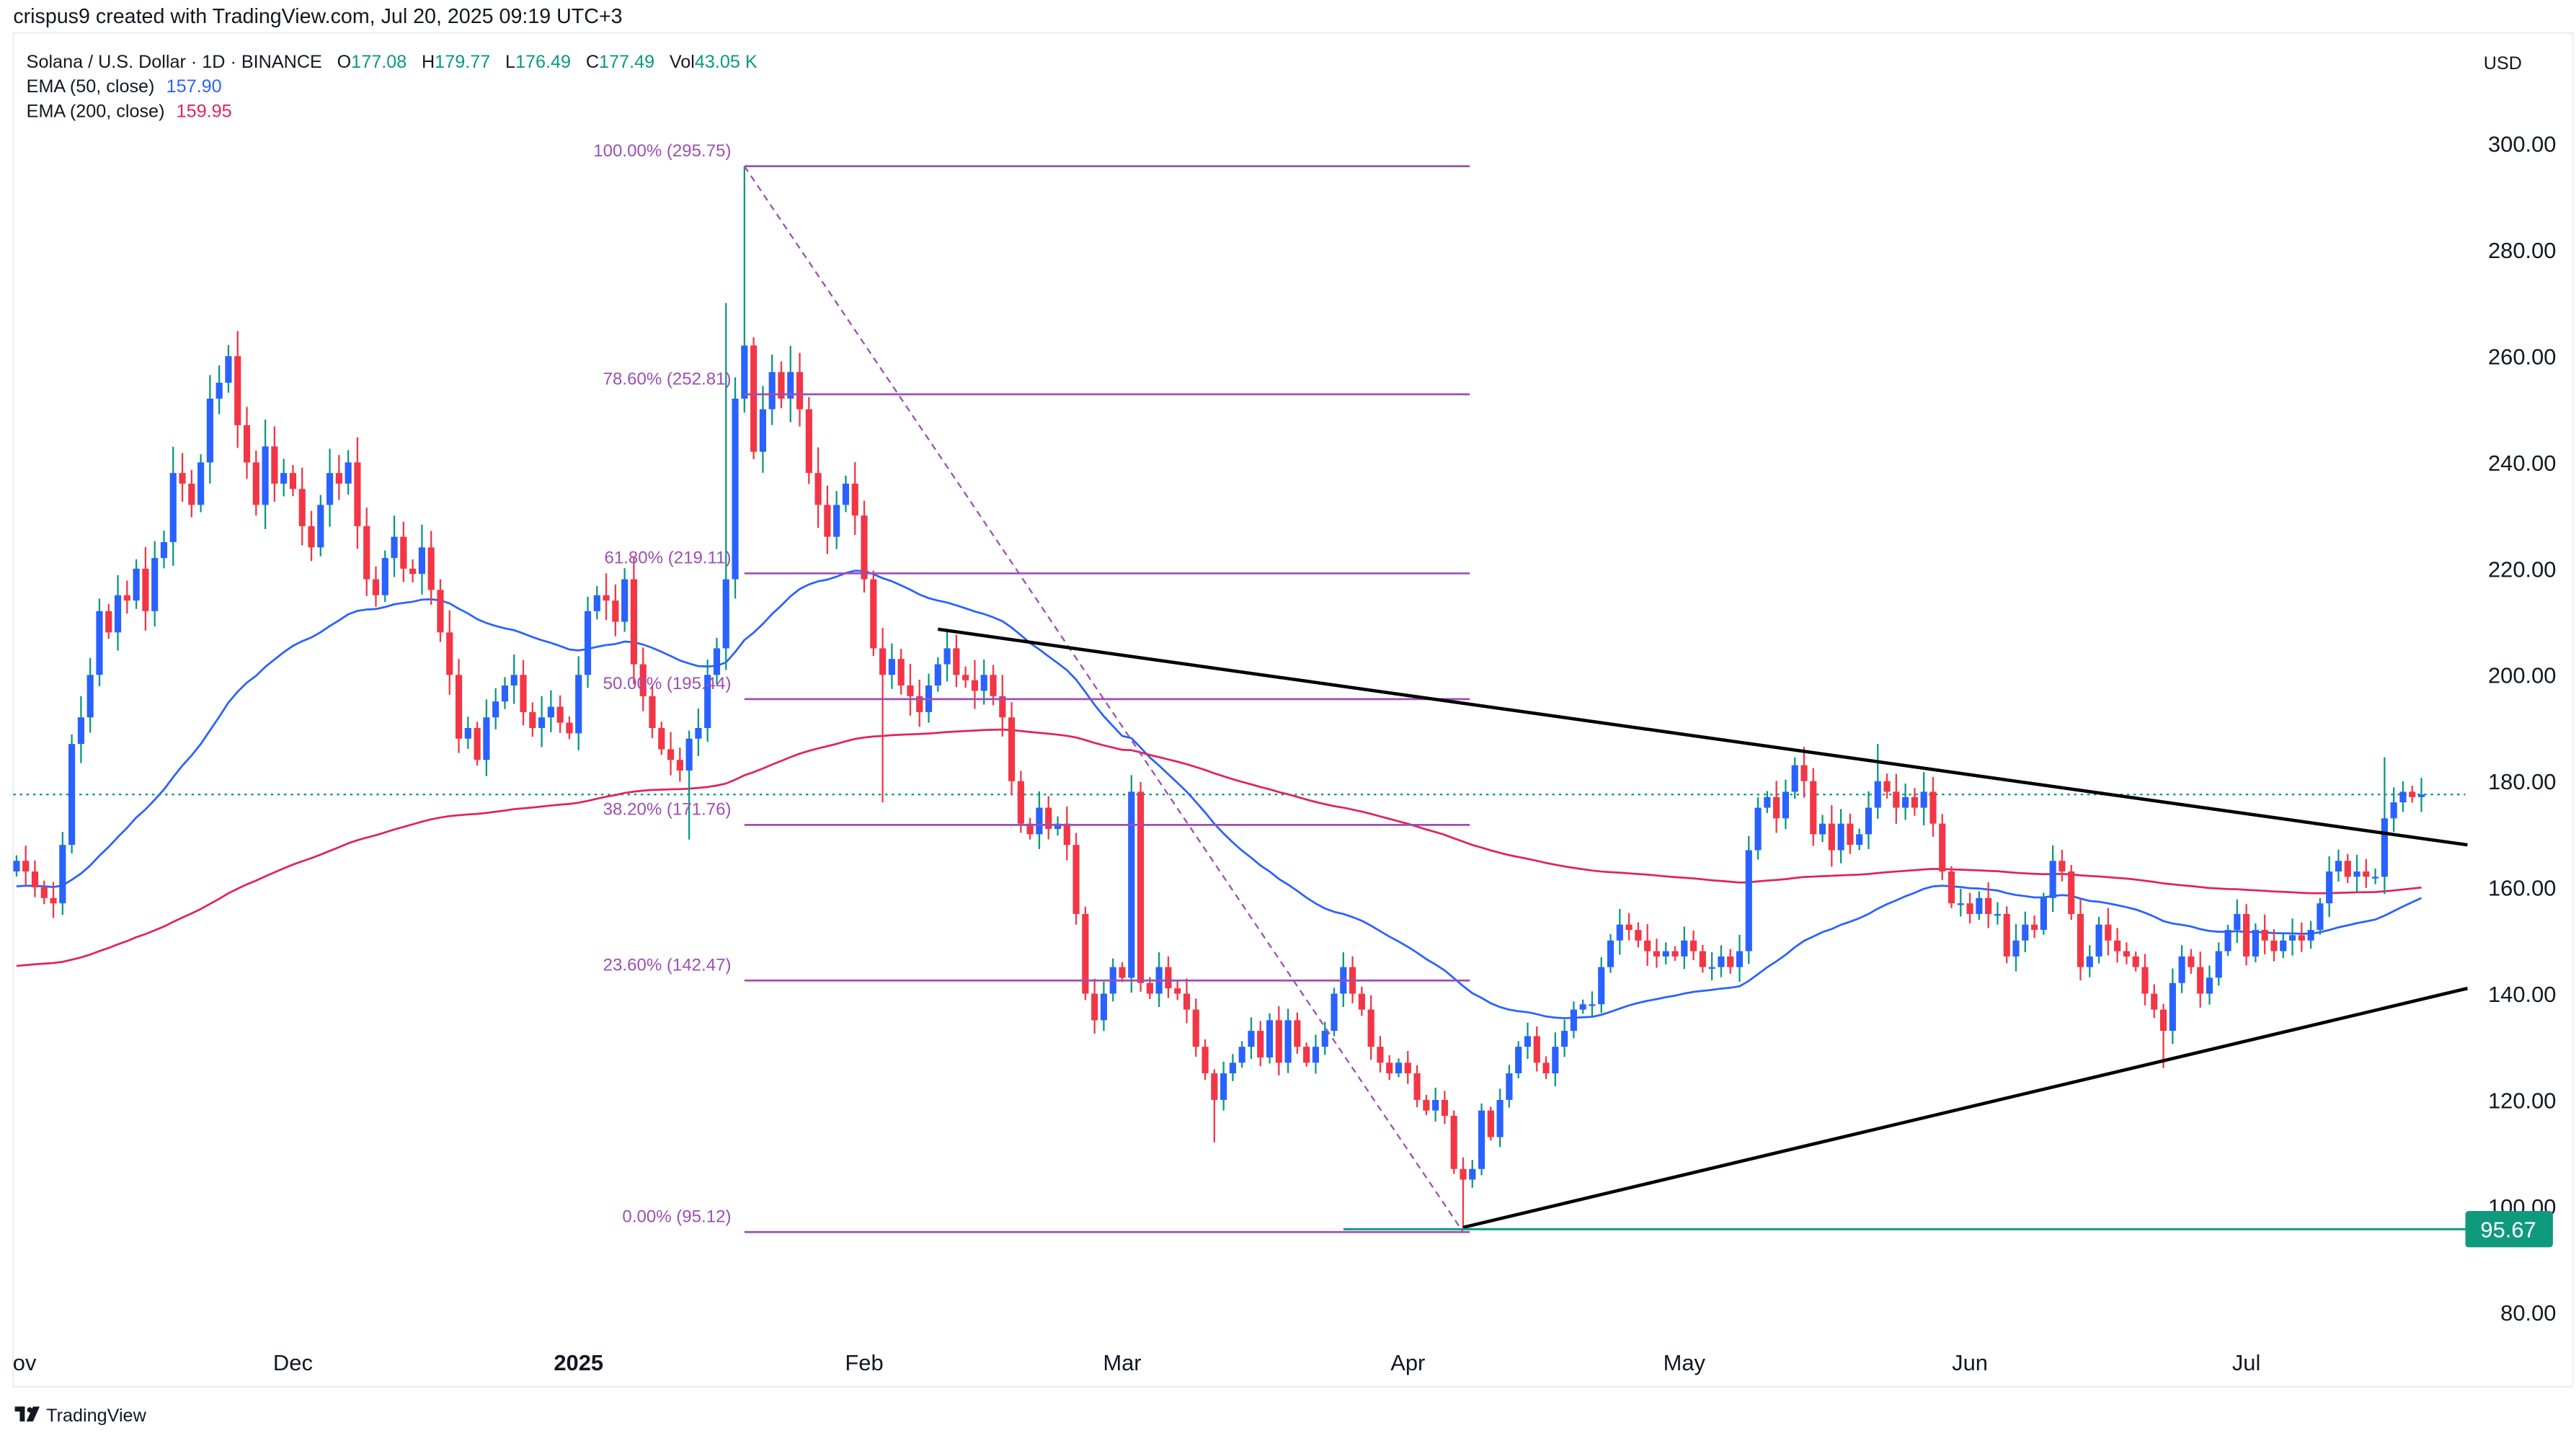  What do you see at coordinates (124, 86) in the screenshot?
I see `ema50-legend: EMA (50, close) 157.90` at bounding box center [124, 86].